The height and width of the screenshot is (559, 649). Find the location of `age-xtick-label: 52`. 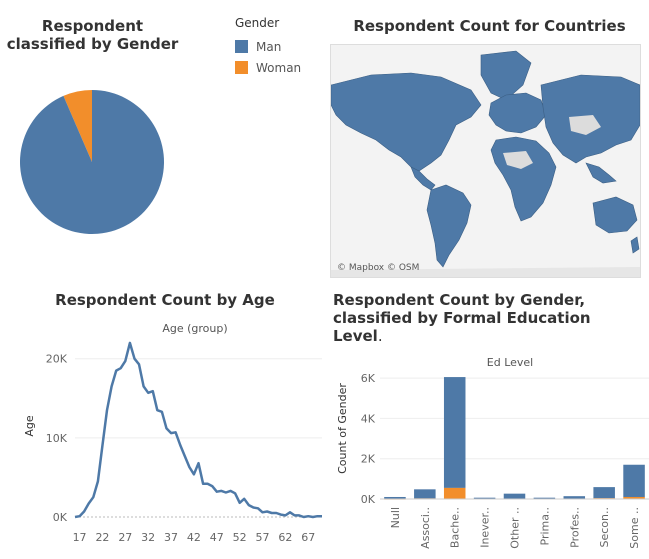

age-xtick-label: 52 is located at coordinates (240, 537).